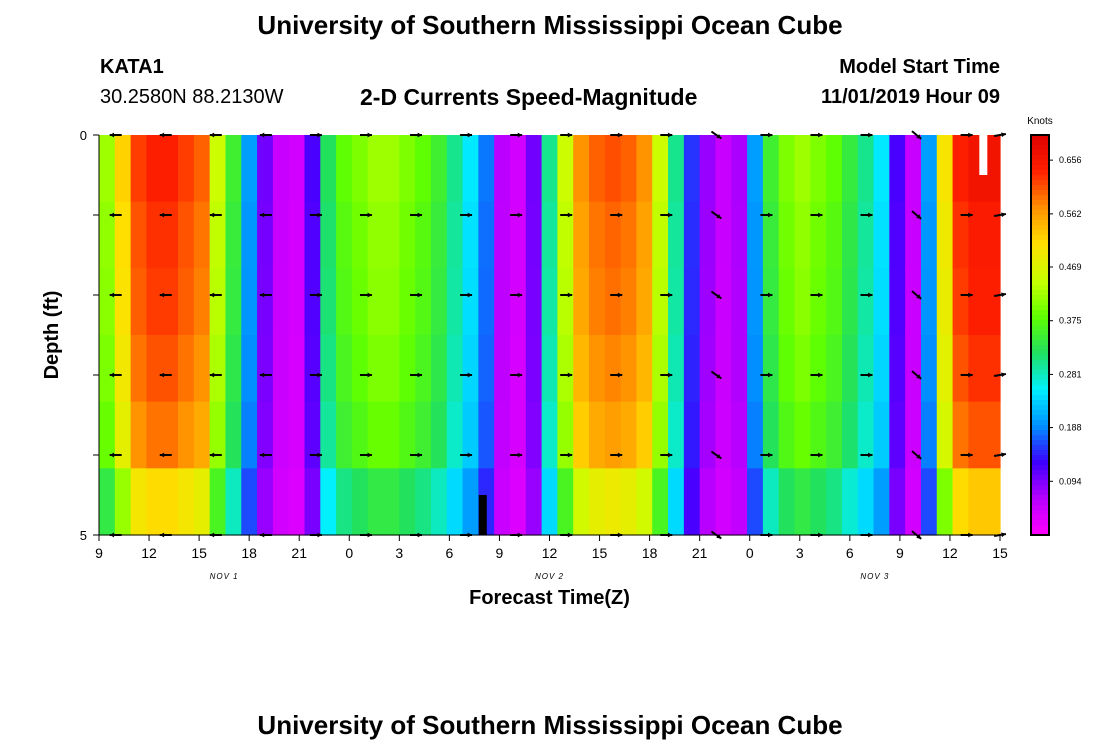 The image size is (1100, 750). Describe the element at coordinates (910, 97) in the screenshot. I see `model-start-value: 11/01/2019 Hour 09` at that location.